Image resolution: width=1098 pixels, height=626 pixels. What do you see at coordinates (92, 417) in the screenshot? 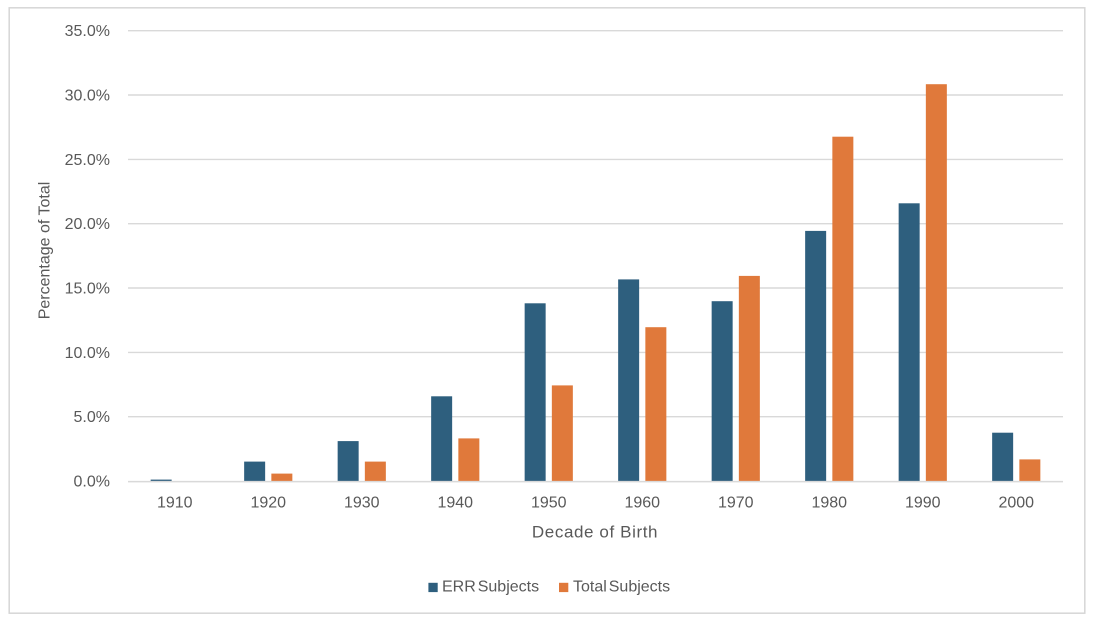
I see `svg-text: 5.0%` at bounding box center [92, 417].